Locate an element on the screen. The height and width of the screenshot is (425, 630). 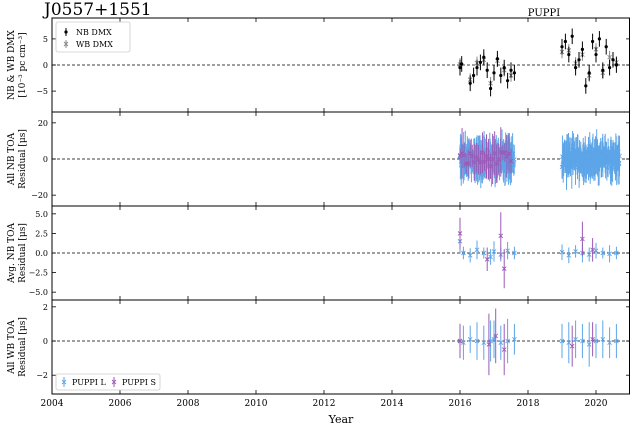
x-tick-label: 2010 is located at coordinates (256, 404).